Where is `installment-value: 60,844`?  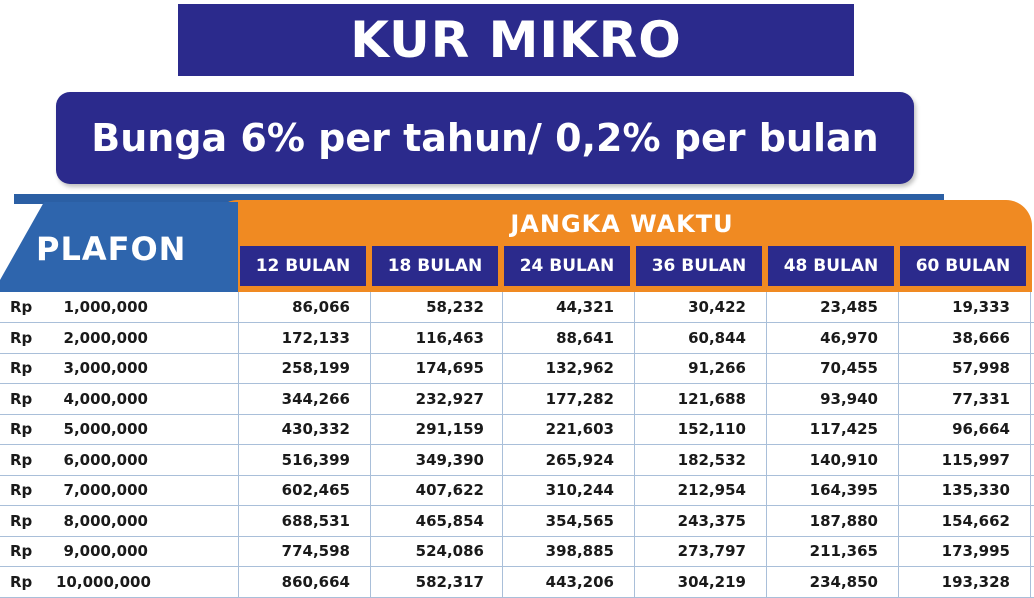
installment-value: 60,844 is located at coordinates (717, 337).